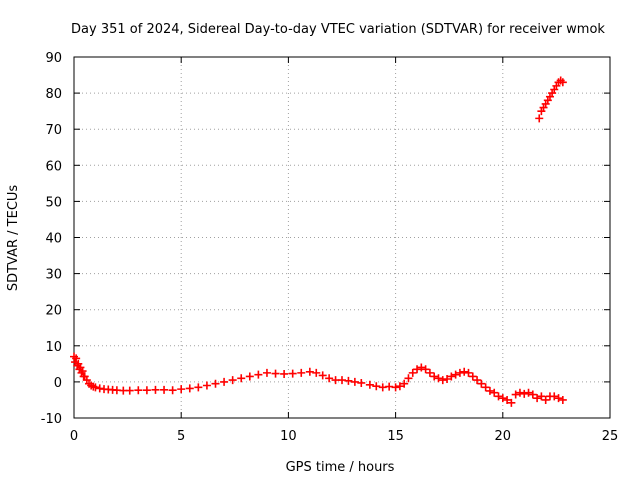 This screenshot has width=640, height=480. I want to click on y-tick-label: 0, so click(58, 383).